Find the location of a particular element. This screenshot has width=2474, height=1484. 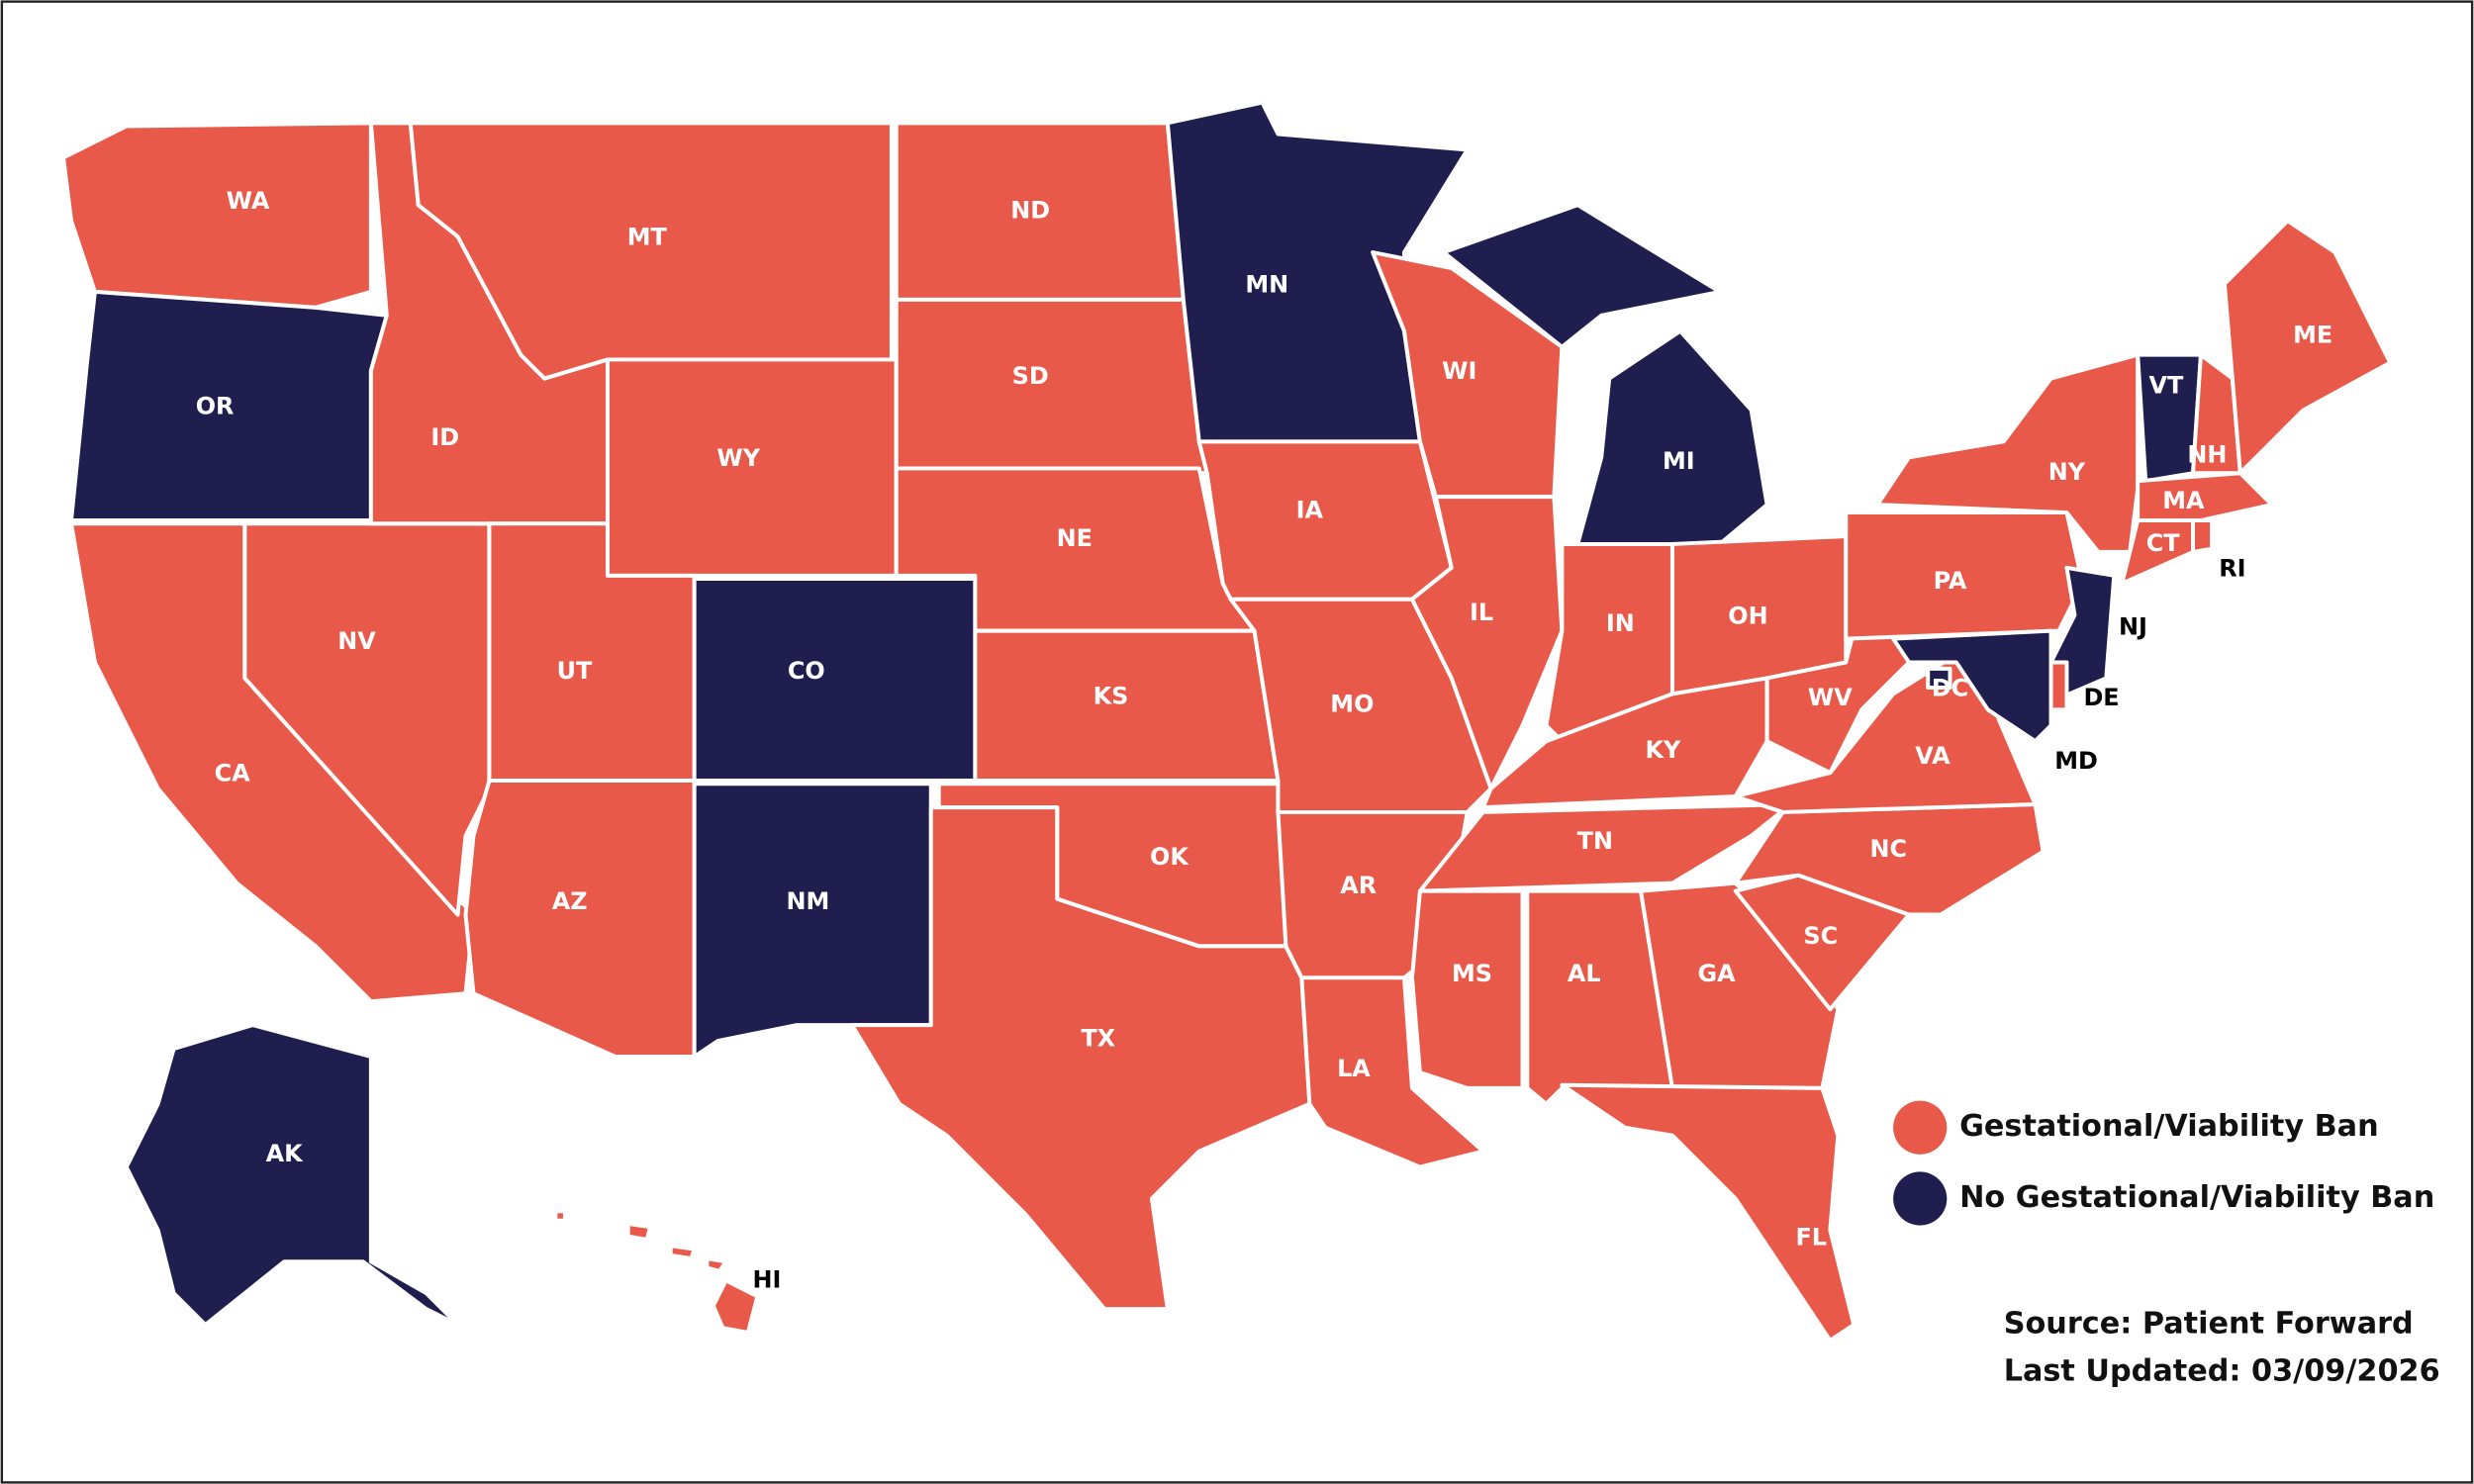

state-label: WY is located at coordinates (738, 458).